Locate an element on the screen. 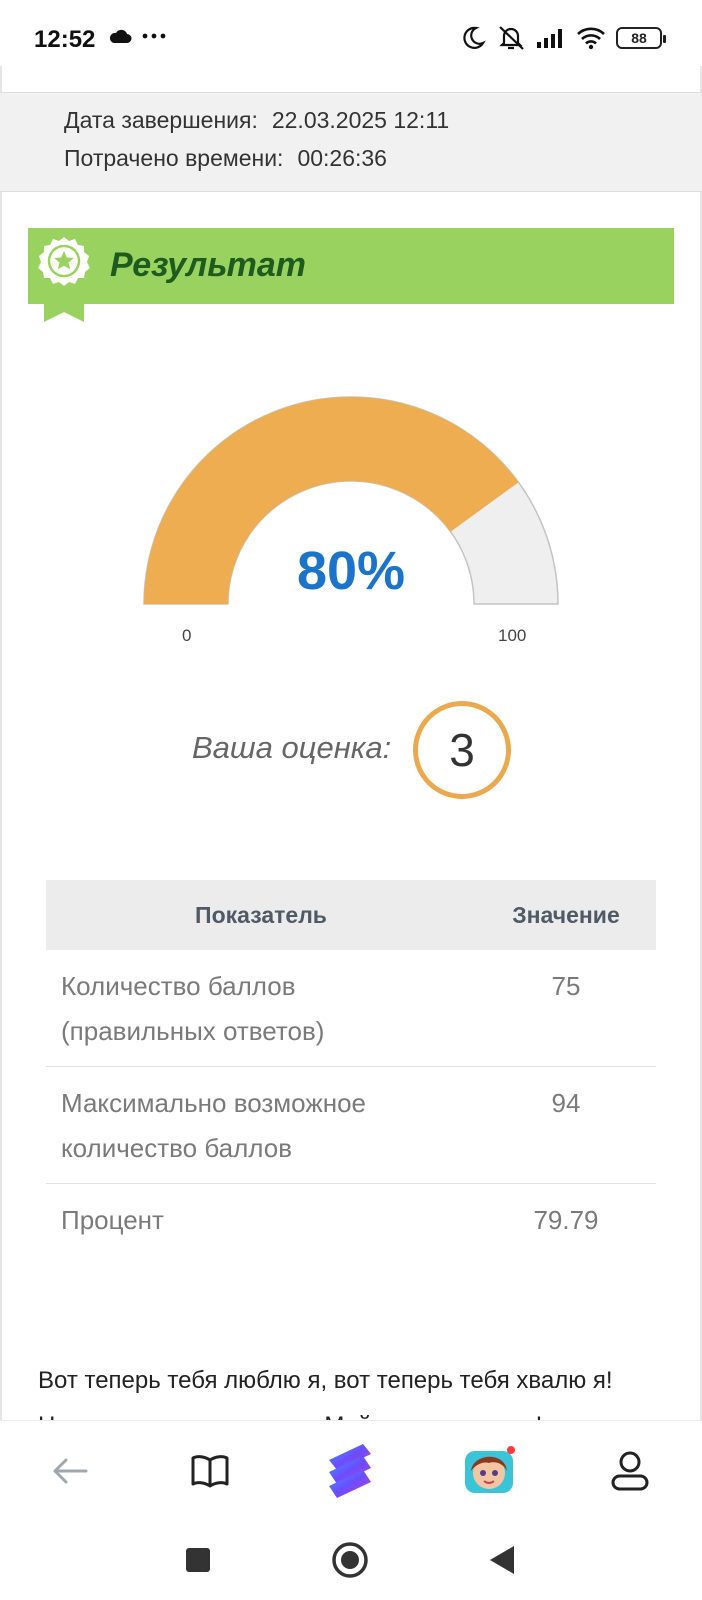  grade-value: 3 is located at coordinates (462, 750).